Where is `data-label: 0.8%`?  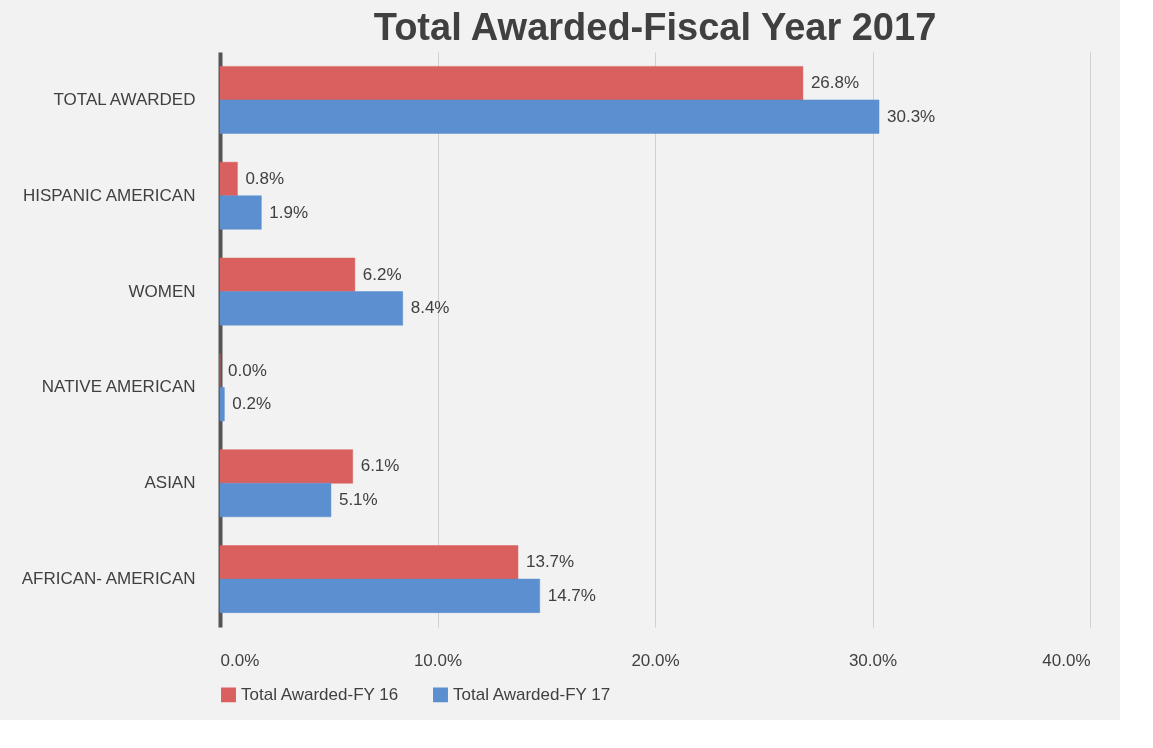
data-label: 0.8% is located at coordinates (265, 178).